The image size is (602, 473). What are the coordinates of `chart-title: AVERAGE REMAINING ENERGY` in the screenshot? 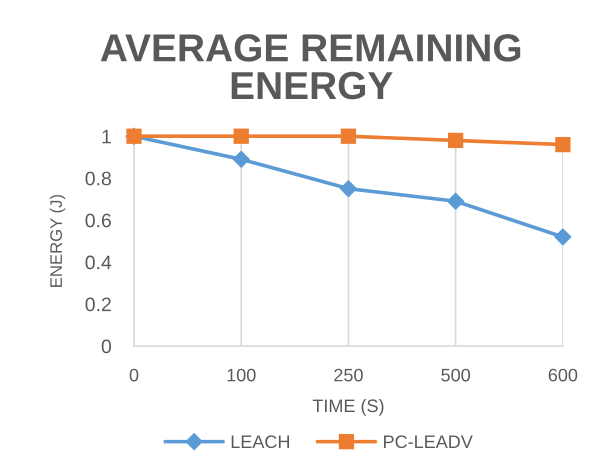 It's located at (310, 67).